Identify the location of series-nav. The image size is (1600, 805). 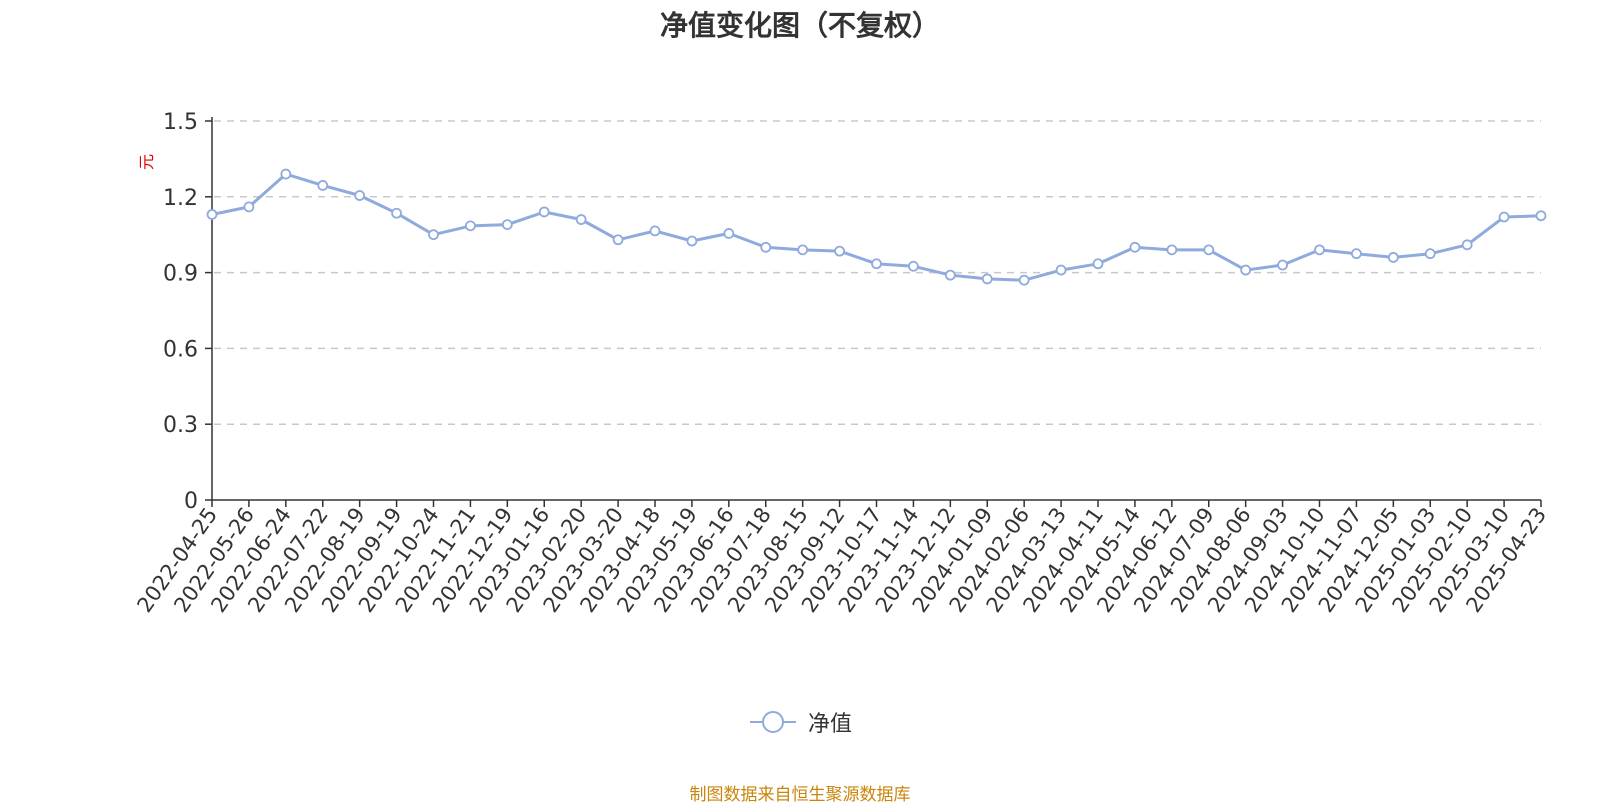
(876, 227).